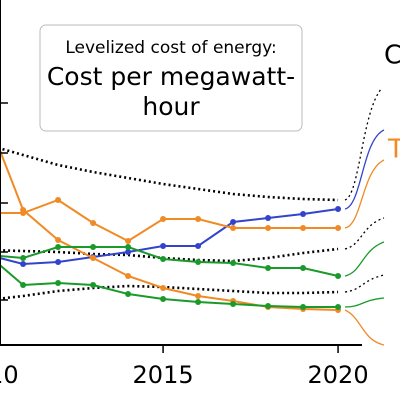 Image resolution: width=400 pixels, height=400 pixels. Describe the element at coordinates (9, 375) in the screenshot. I see `x-tick-label: 2010` at that location.